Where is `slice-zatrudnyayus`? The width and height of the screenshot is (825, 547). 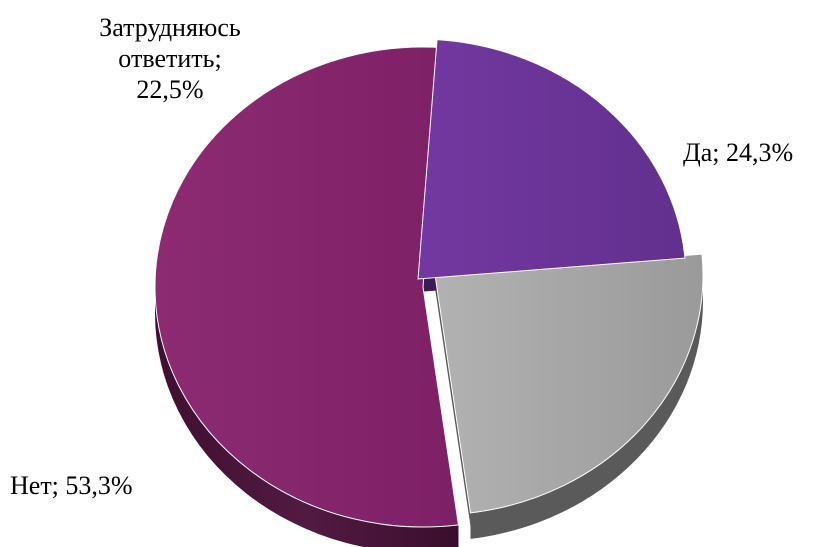 slice-zatrudnyayus is located at coordinates (551, 159).